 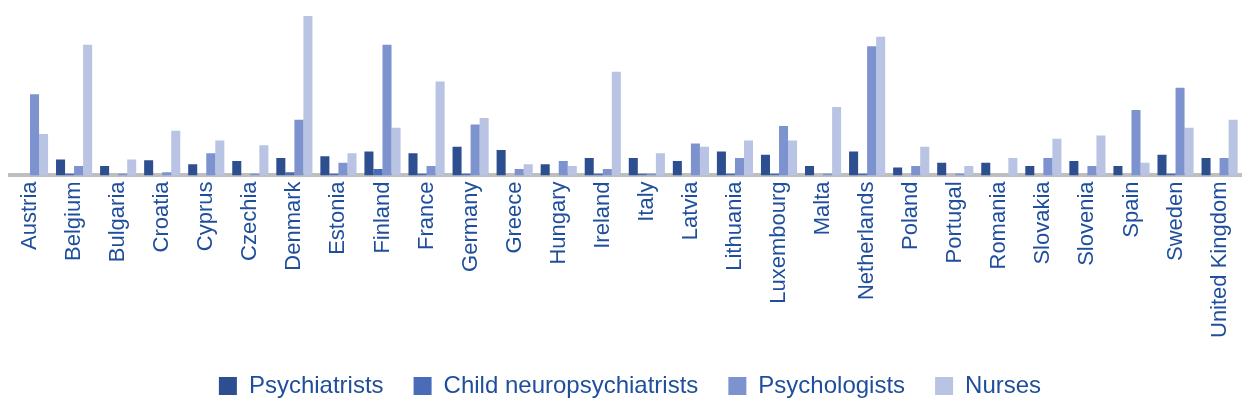 What do you see at coordinates (425, 215) in the screenshot?
I see `x-tick-label: France` at bounding box center [425, 215].